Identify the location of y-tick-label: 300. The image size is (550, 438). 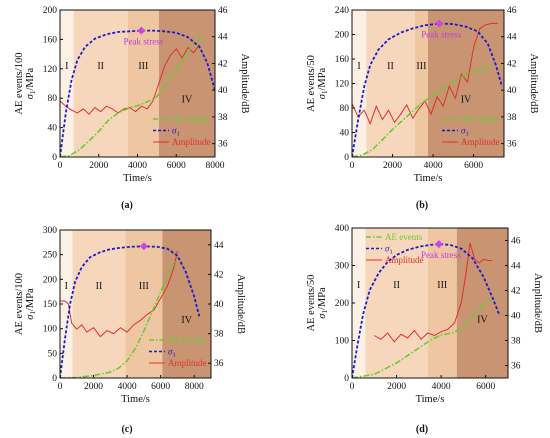
(50, 231).